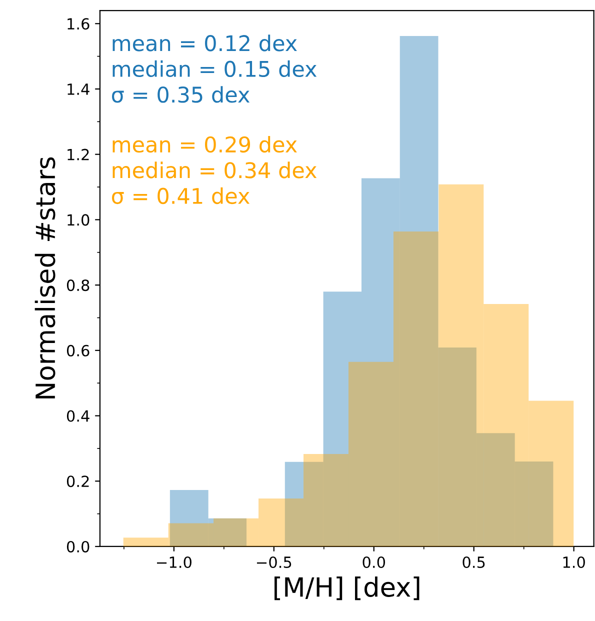 The width and height of the screenshot is (595, 621). Describe the element at coordinates (77, 482) in the screenshot. I see `y-tick-label: 0.2` at that location.